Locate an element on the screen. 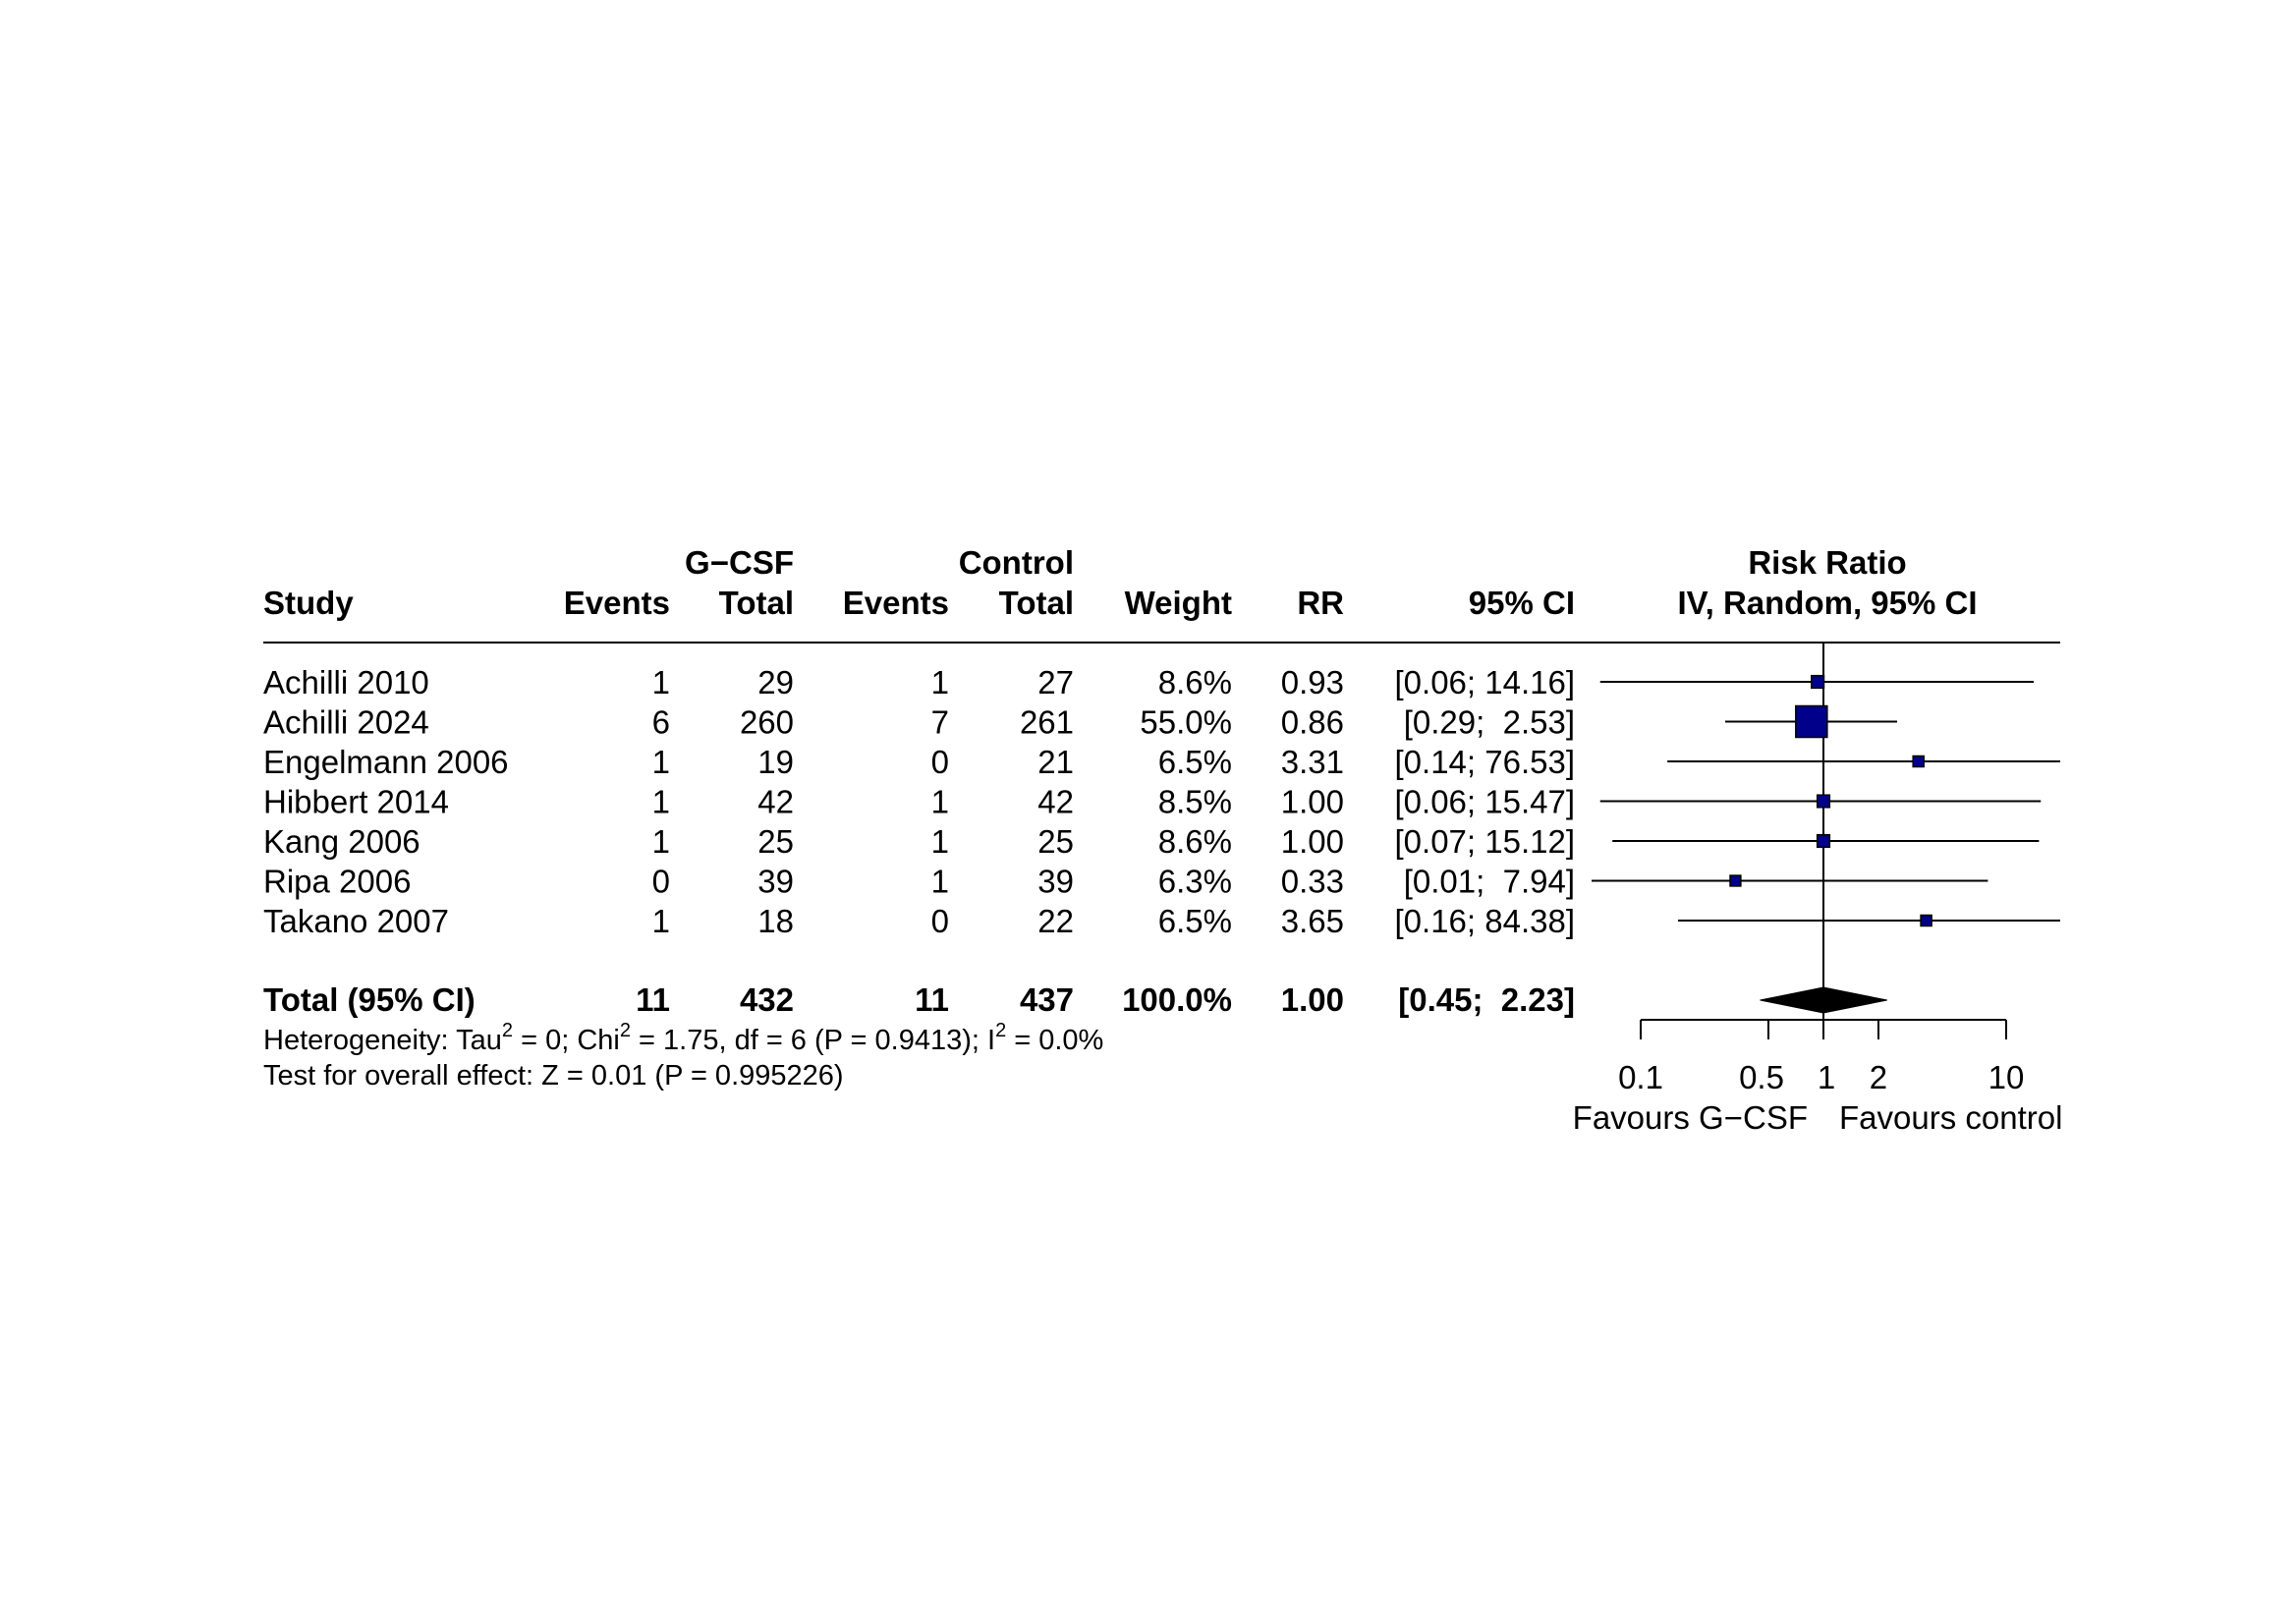  superscript-tau: 2 is located at coordinates (507, 1030).